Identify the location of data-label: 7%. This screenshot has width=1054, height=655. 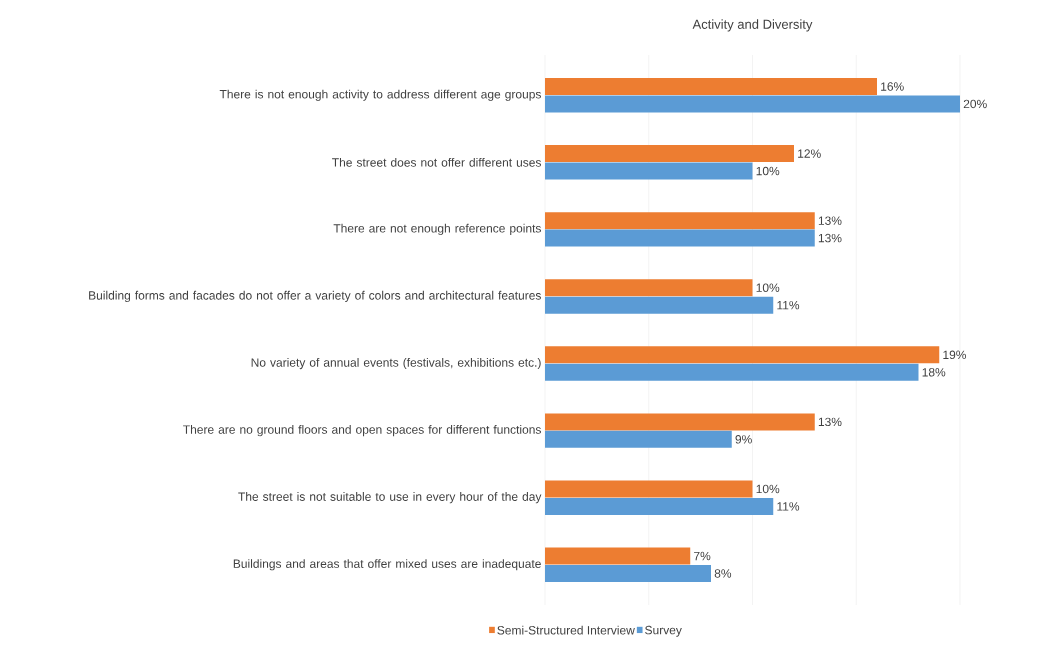
(702, 556).